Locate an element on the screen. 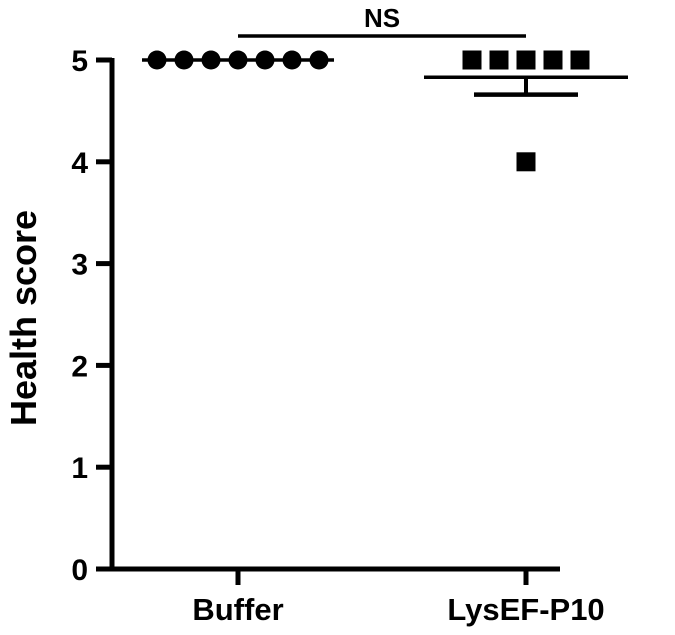 This screenshot has width=675, height=635. y-tick-label: 2 is located at coordinates (79, 366).